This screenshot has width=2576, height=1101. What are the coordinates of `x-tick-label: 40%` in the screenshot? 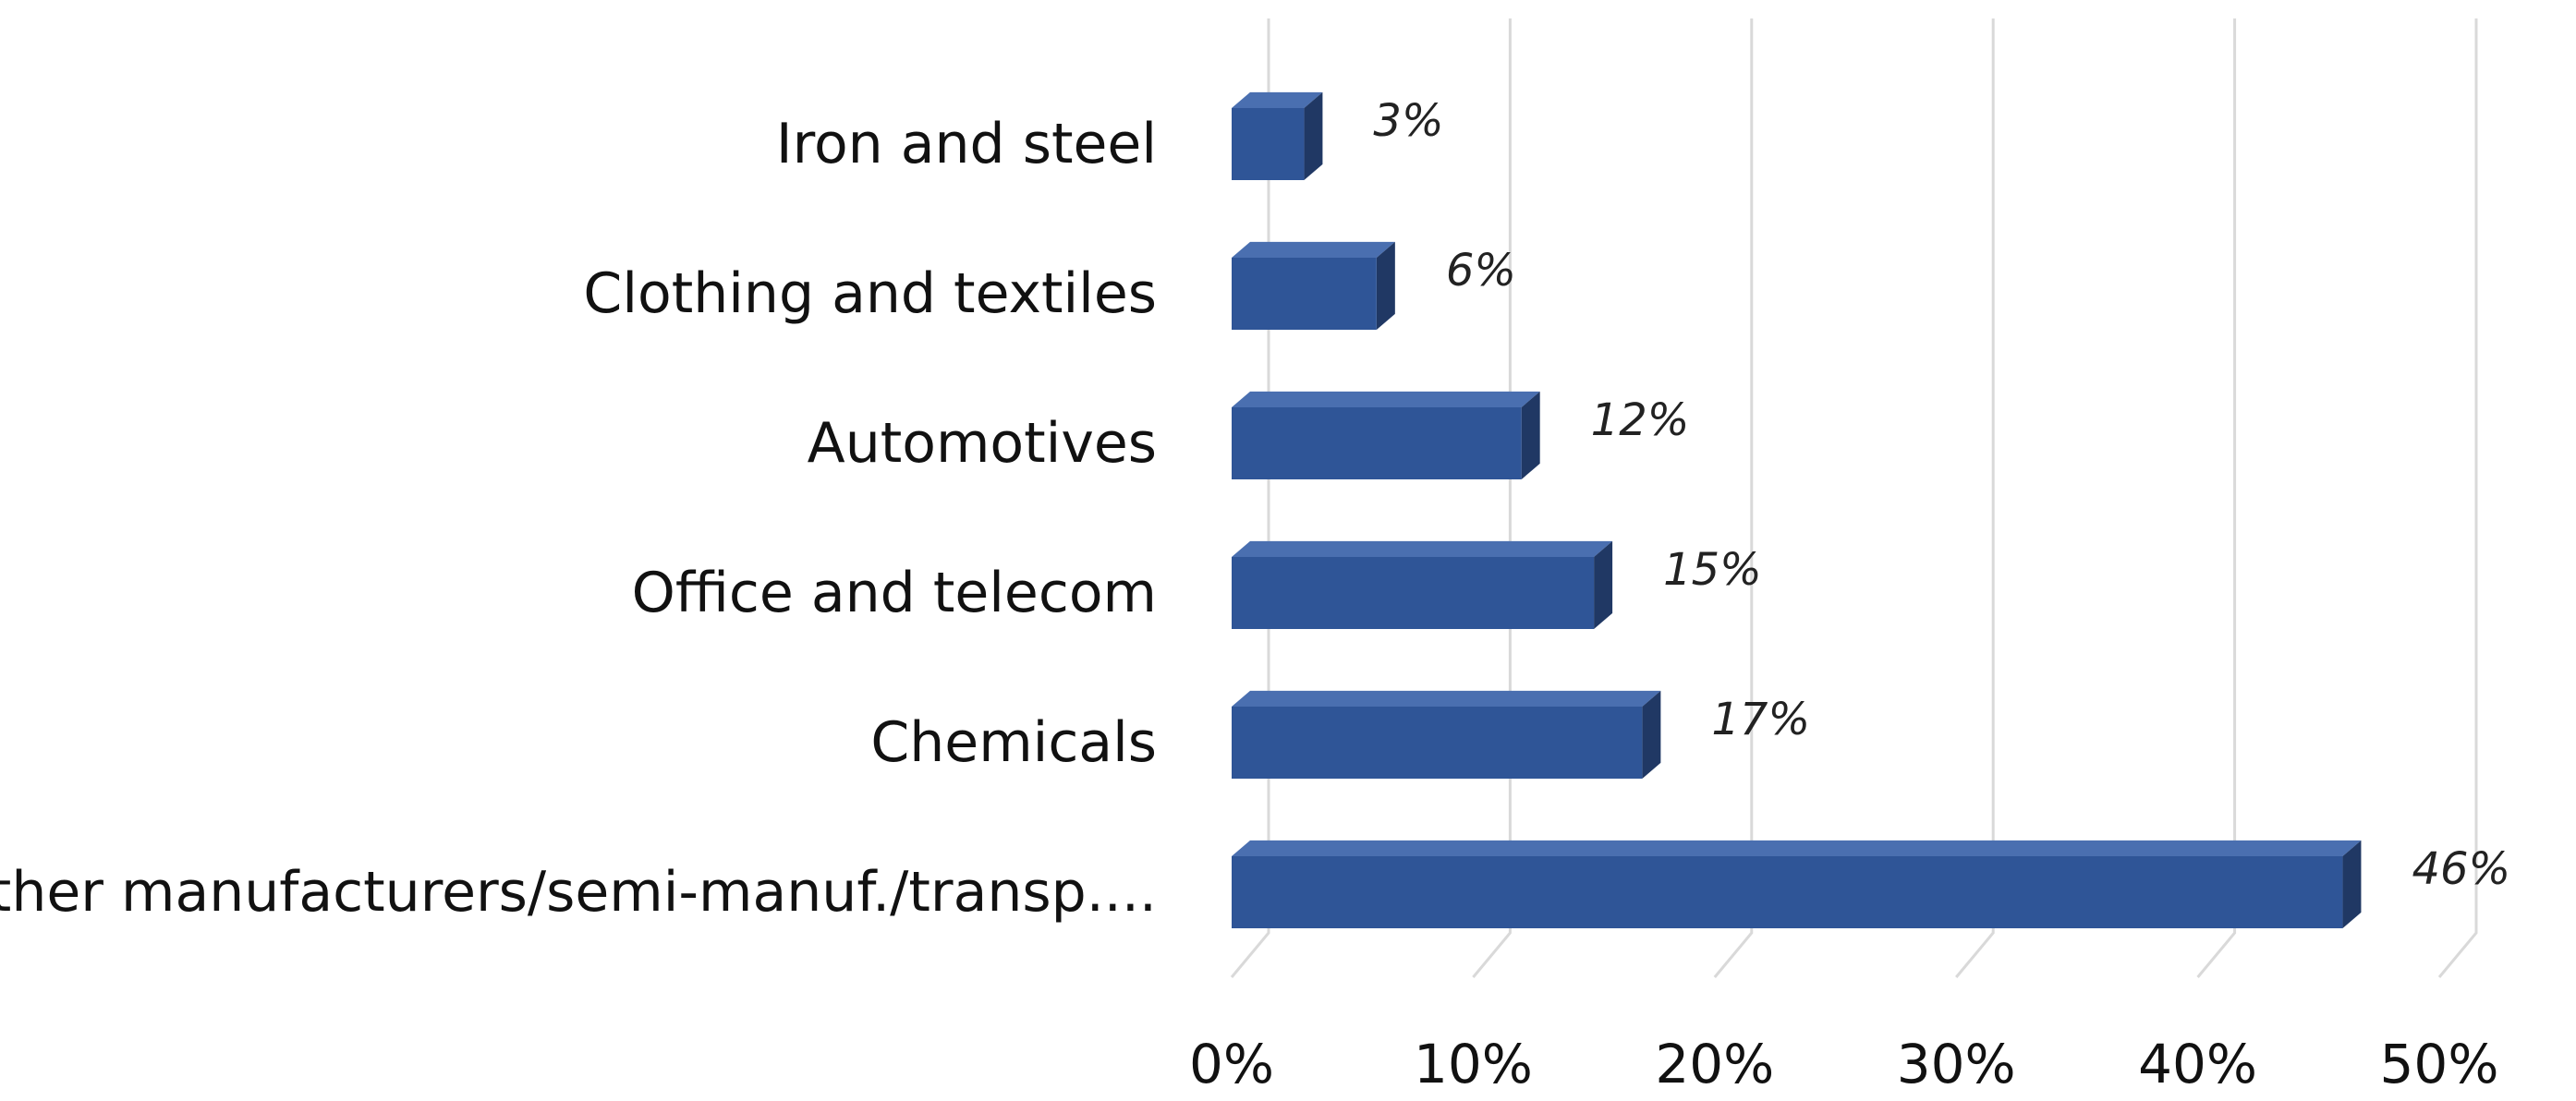 It's located at (2197, 1064).